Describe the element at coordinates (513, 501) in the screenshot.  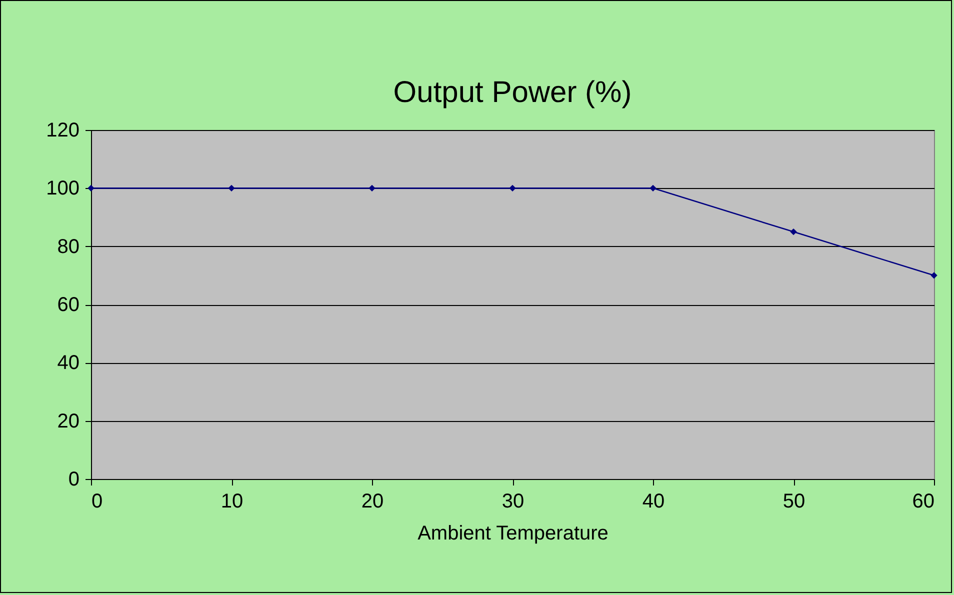
I see `x-tick-label: 30` at that location.